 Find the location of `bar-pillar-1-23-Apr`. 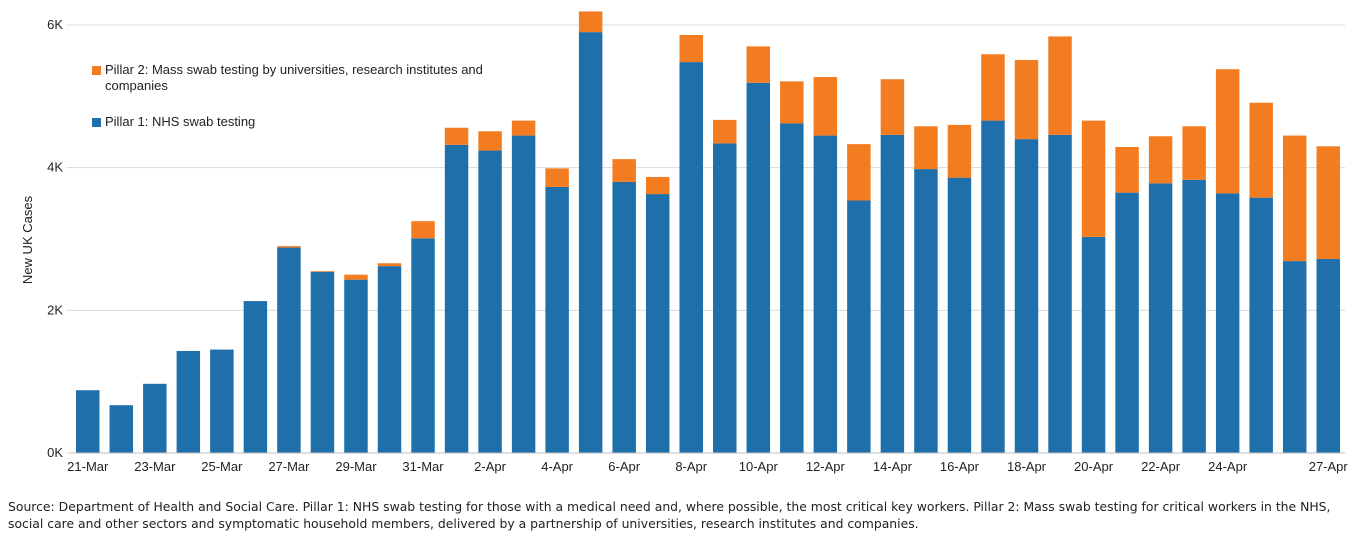

bar-pillar-1-23-Apr is located at coordinates (1194, 316).